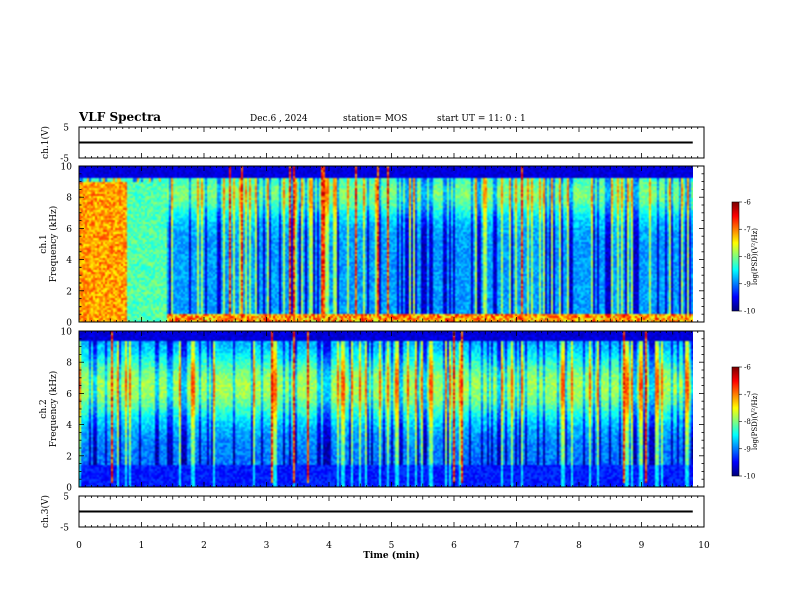 The image size is (792, 612). I want to click on ch1-y-axis-label-line: ch.1, so click(44, 243).